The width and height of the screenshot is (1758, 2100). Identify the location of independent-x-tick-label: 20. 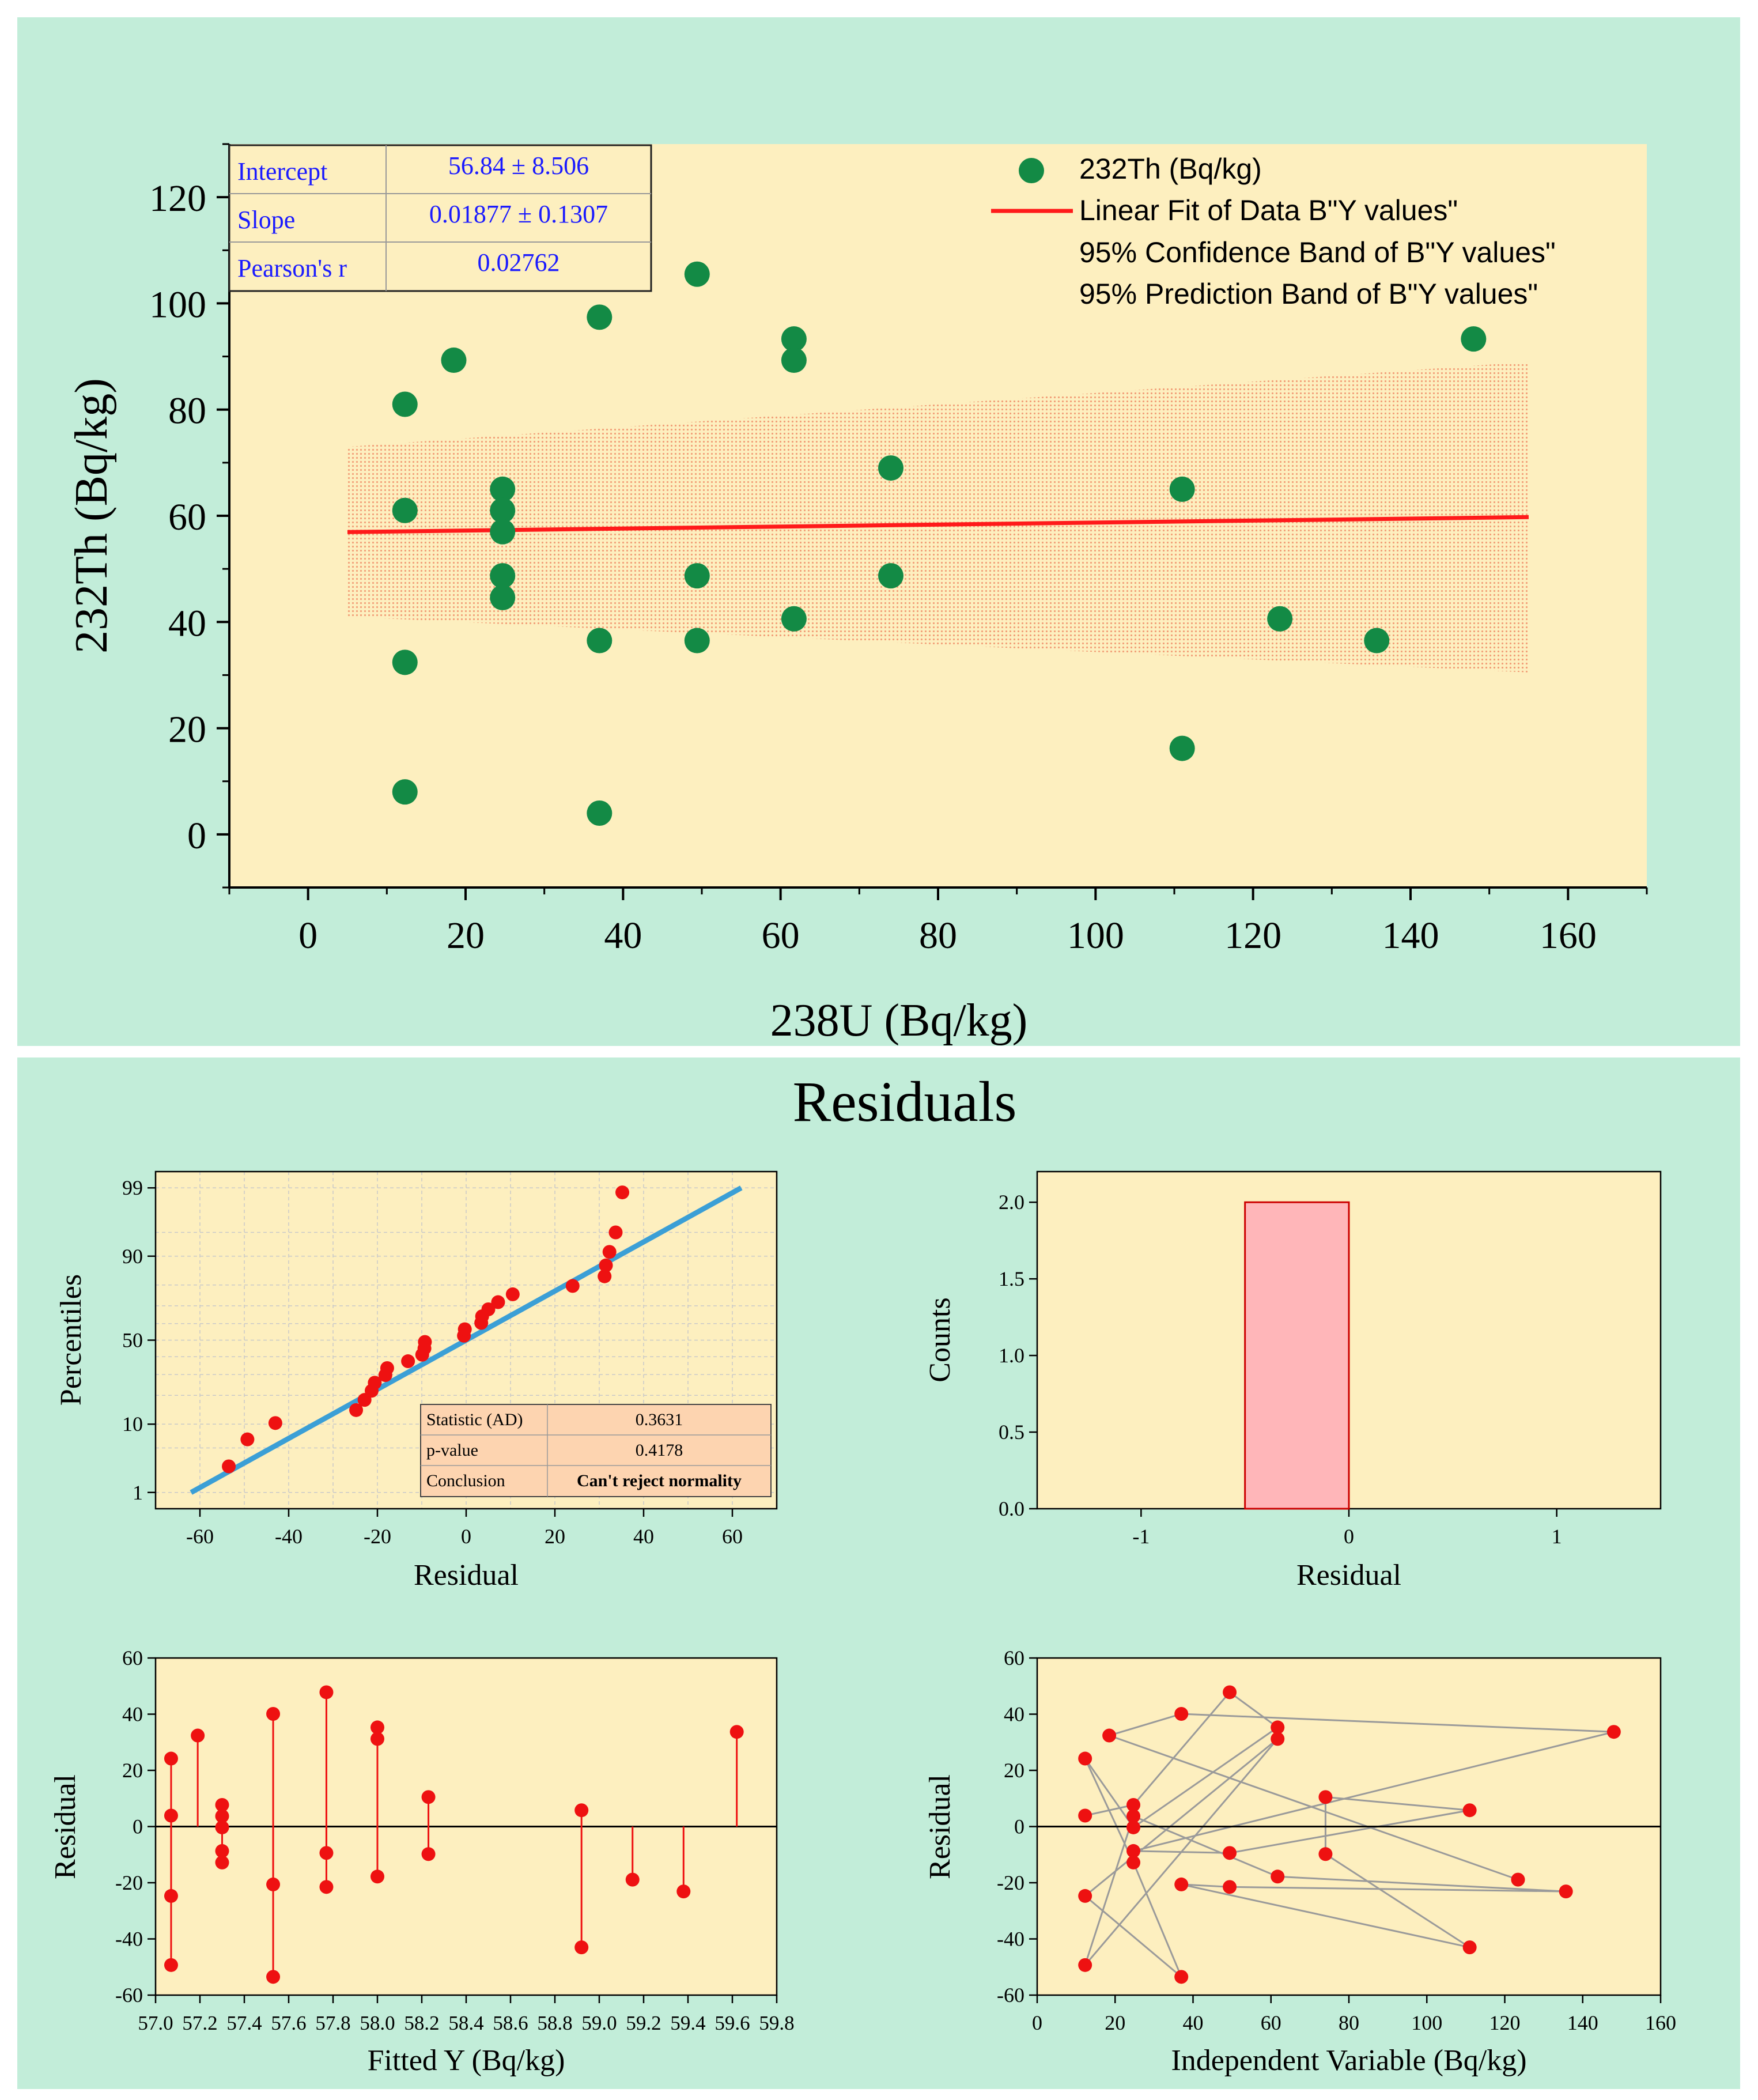
(1115, 2022).